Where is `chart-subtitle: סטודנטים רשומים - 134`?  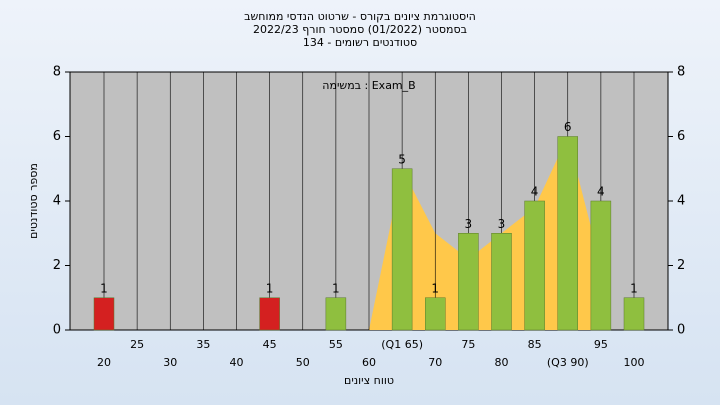
chart-subtitle: סטודנטים רשומים - 134 is located at coordinates (360, 42).